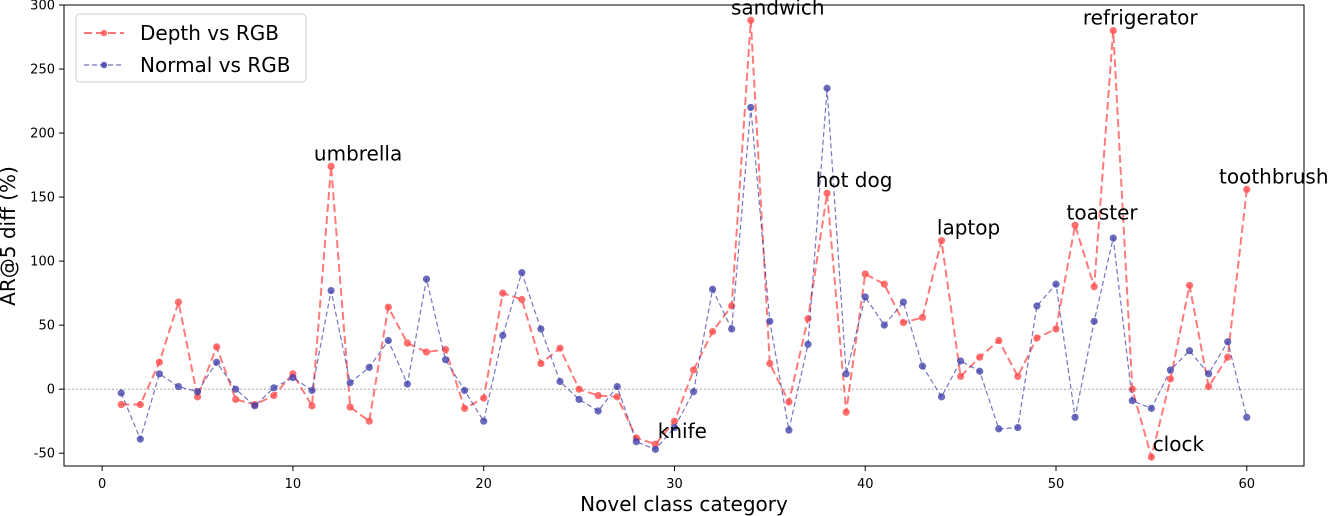 This screenshot has height=516, width=1342. What do you see at coordinates (854, 180) in the screenshot?
I see `annotation-label: hot dog` at bounding box center [854, 180].